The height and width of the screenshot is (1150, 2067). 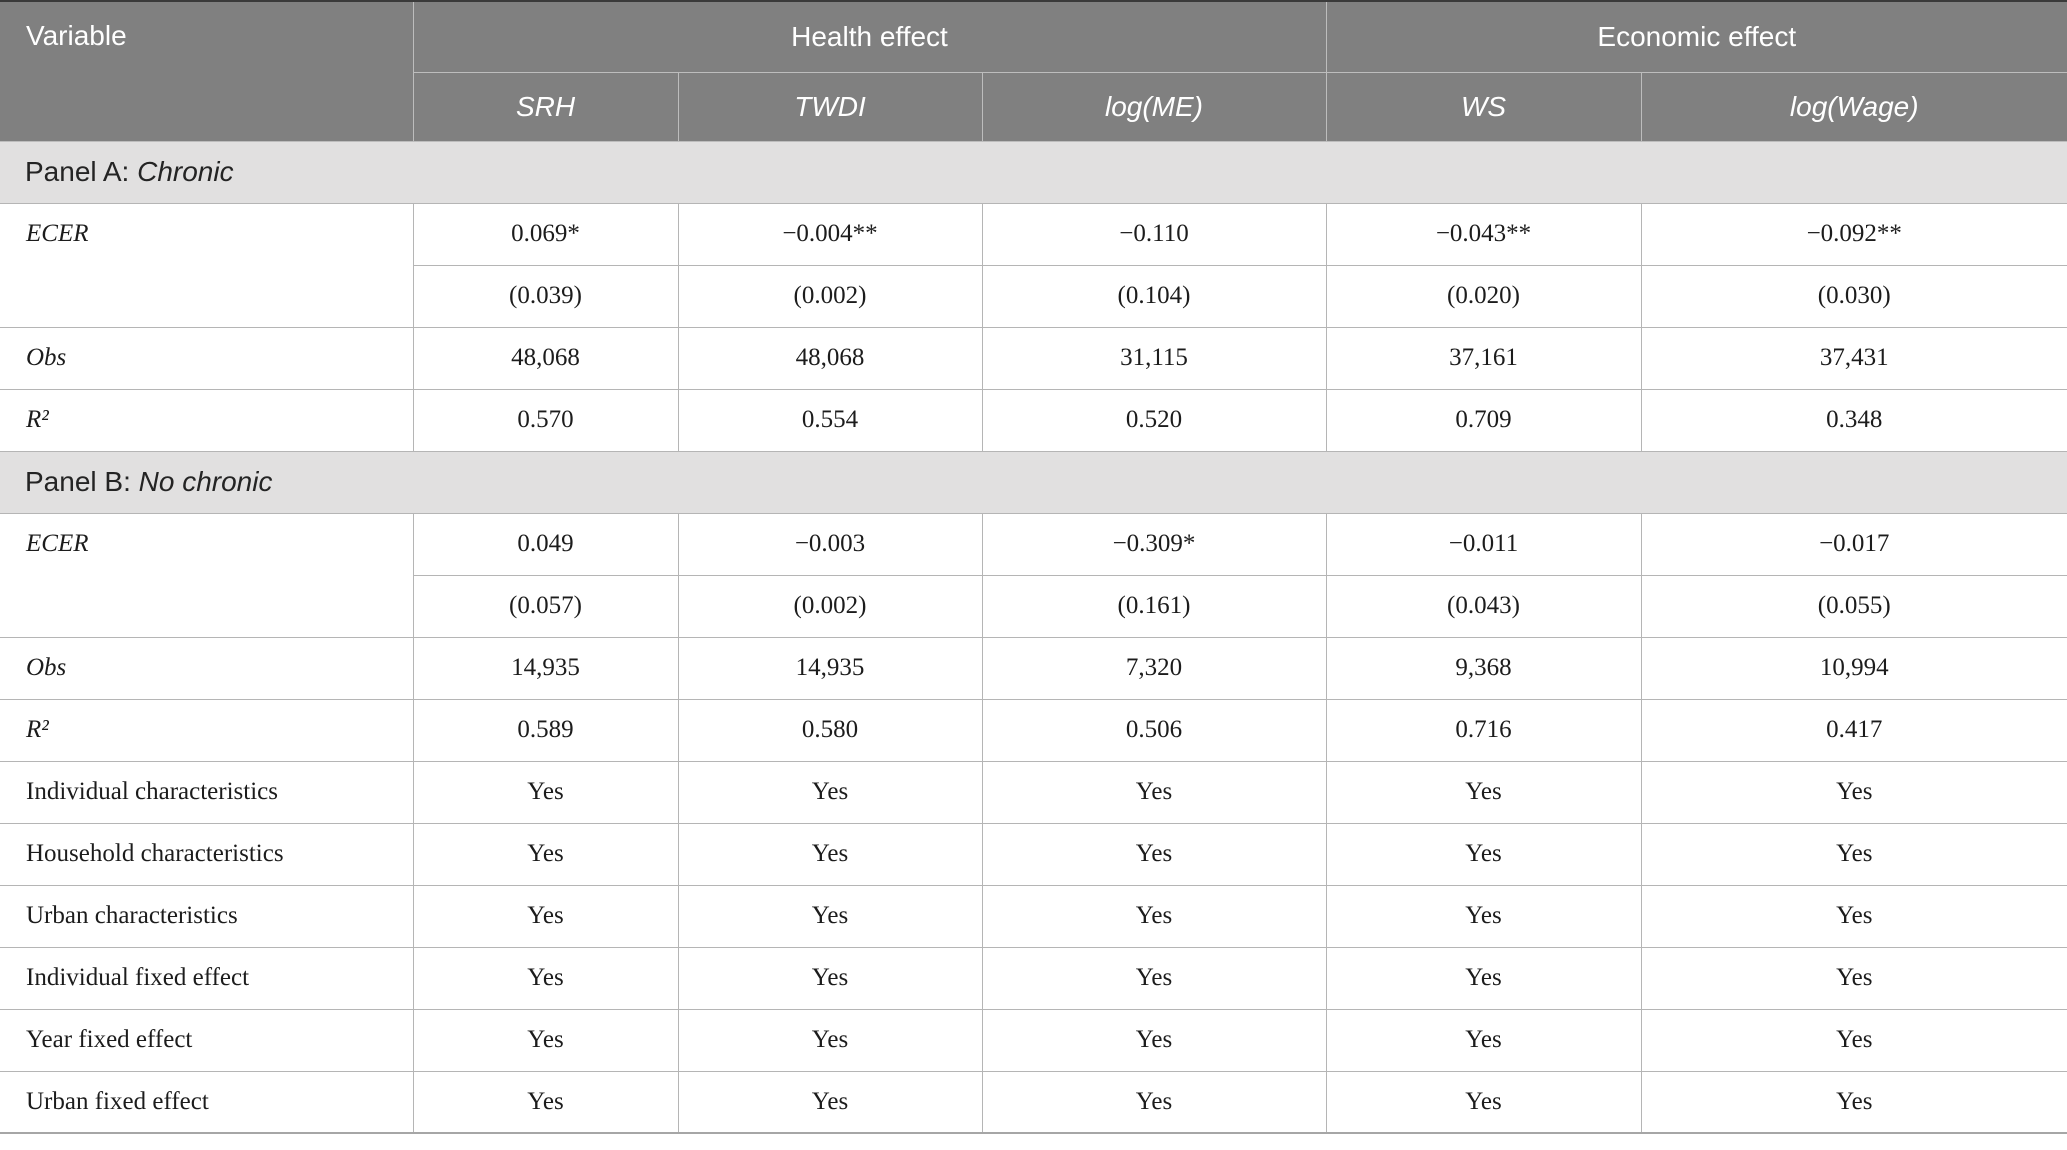 What do you see at coordinates (830, 544) in the screenshot?
I see `panel-b-coef-twdi: −0.003` at bounding box center [830, 544].